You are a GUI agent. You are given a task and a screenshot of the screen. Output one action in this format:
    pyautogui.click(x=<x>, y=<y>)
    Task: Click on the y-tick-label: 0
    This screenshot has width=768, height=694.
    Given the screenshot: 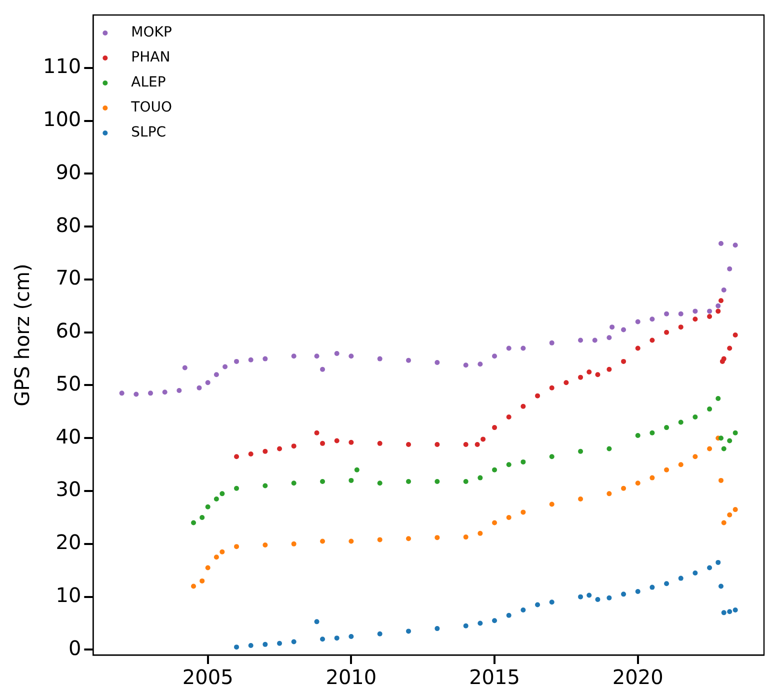 What is the action you would take?
    pyautogui.click(x=75, y=648)
    